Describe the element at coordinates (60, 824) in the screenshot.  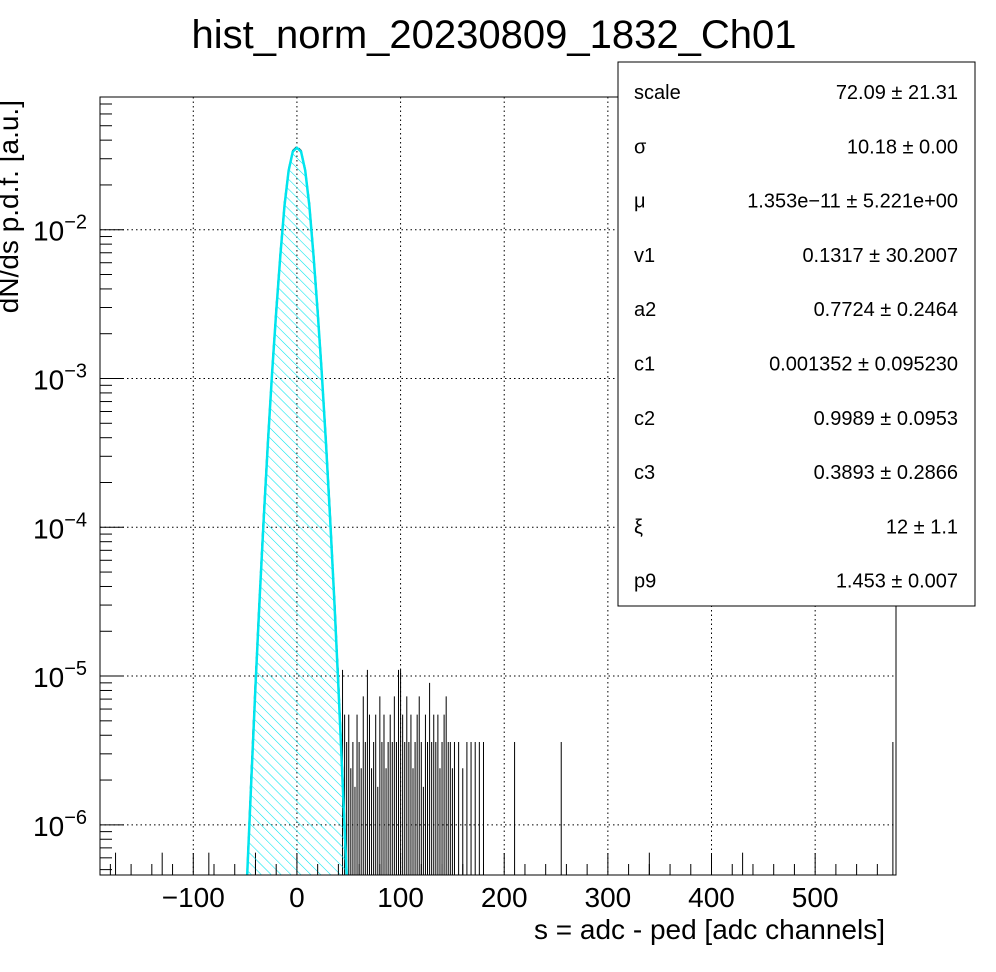
I see `y-tick-label: 10⁻⁶` at that location.